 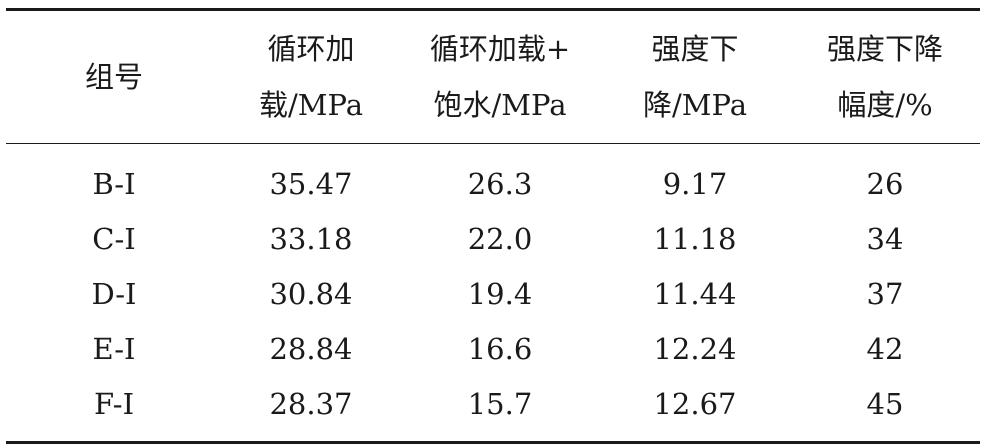 What do you see at coordinates (695, 293) in the screenshot?
I see `cell-strength-drop: 11.44` at bounding box center [695, 293].